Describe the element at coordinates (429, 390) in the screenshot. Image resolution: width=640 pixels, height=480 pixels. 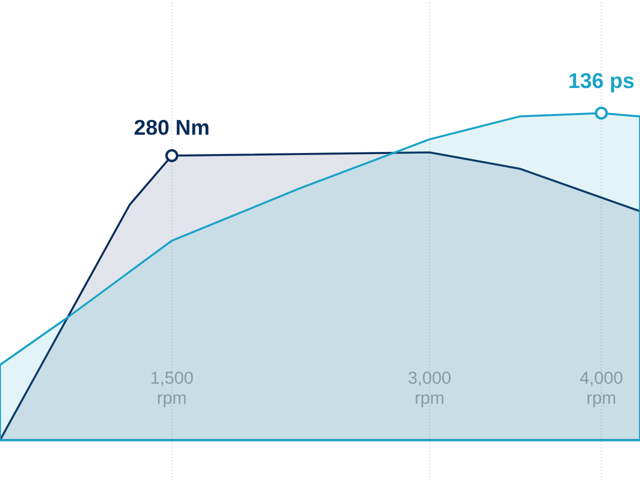
I see `x-tick-label: 3,000 rpm` at that location.